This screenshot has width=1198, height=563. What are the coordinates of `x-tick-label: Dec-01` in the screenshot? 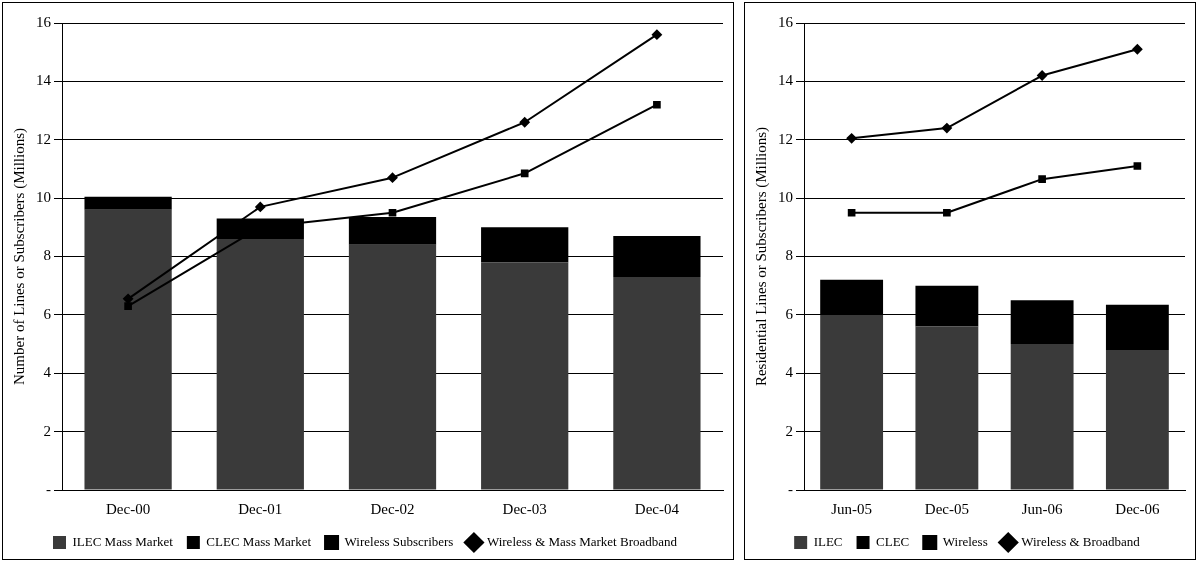 It's located at (260, 508).